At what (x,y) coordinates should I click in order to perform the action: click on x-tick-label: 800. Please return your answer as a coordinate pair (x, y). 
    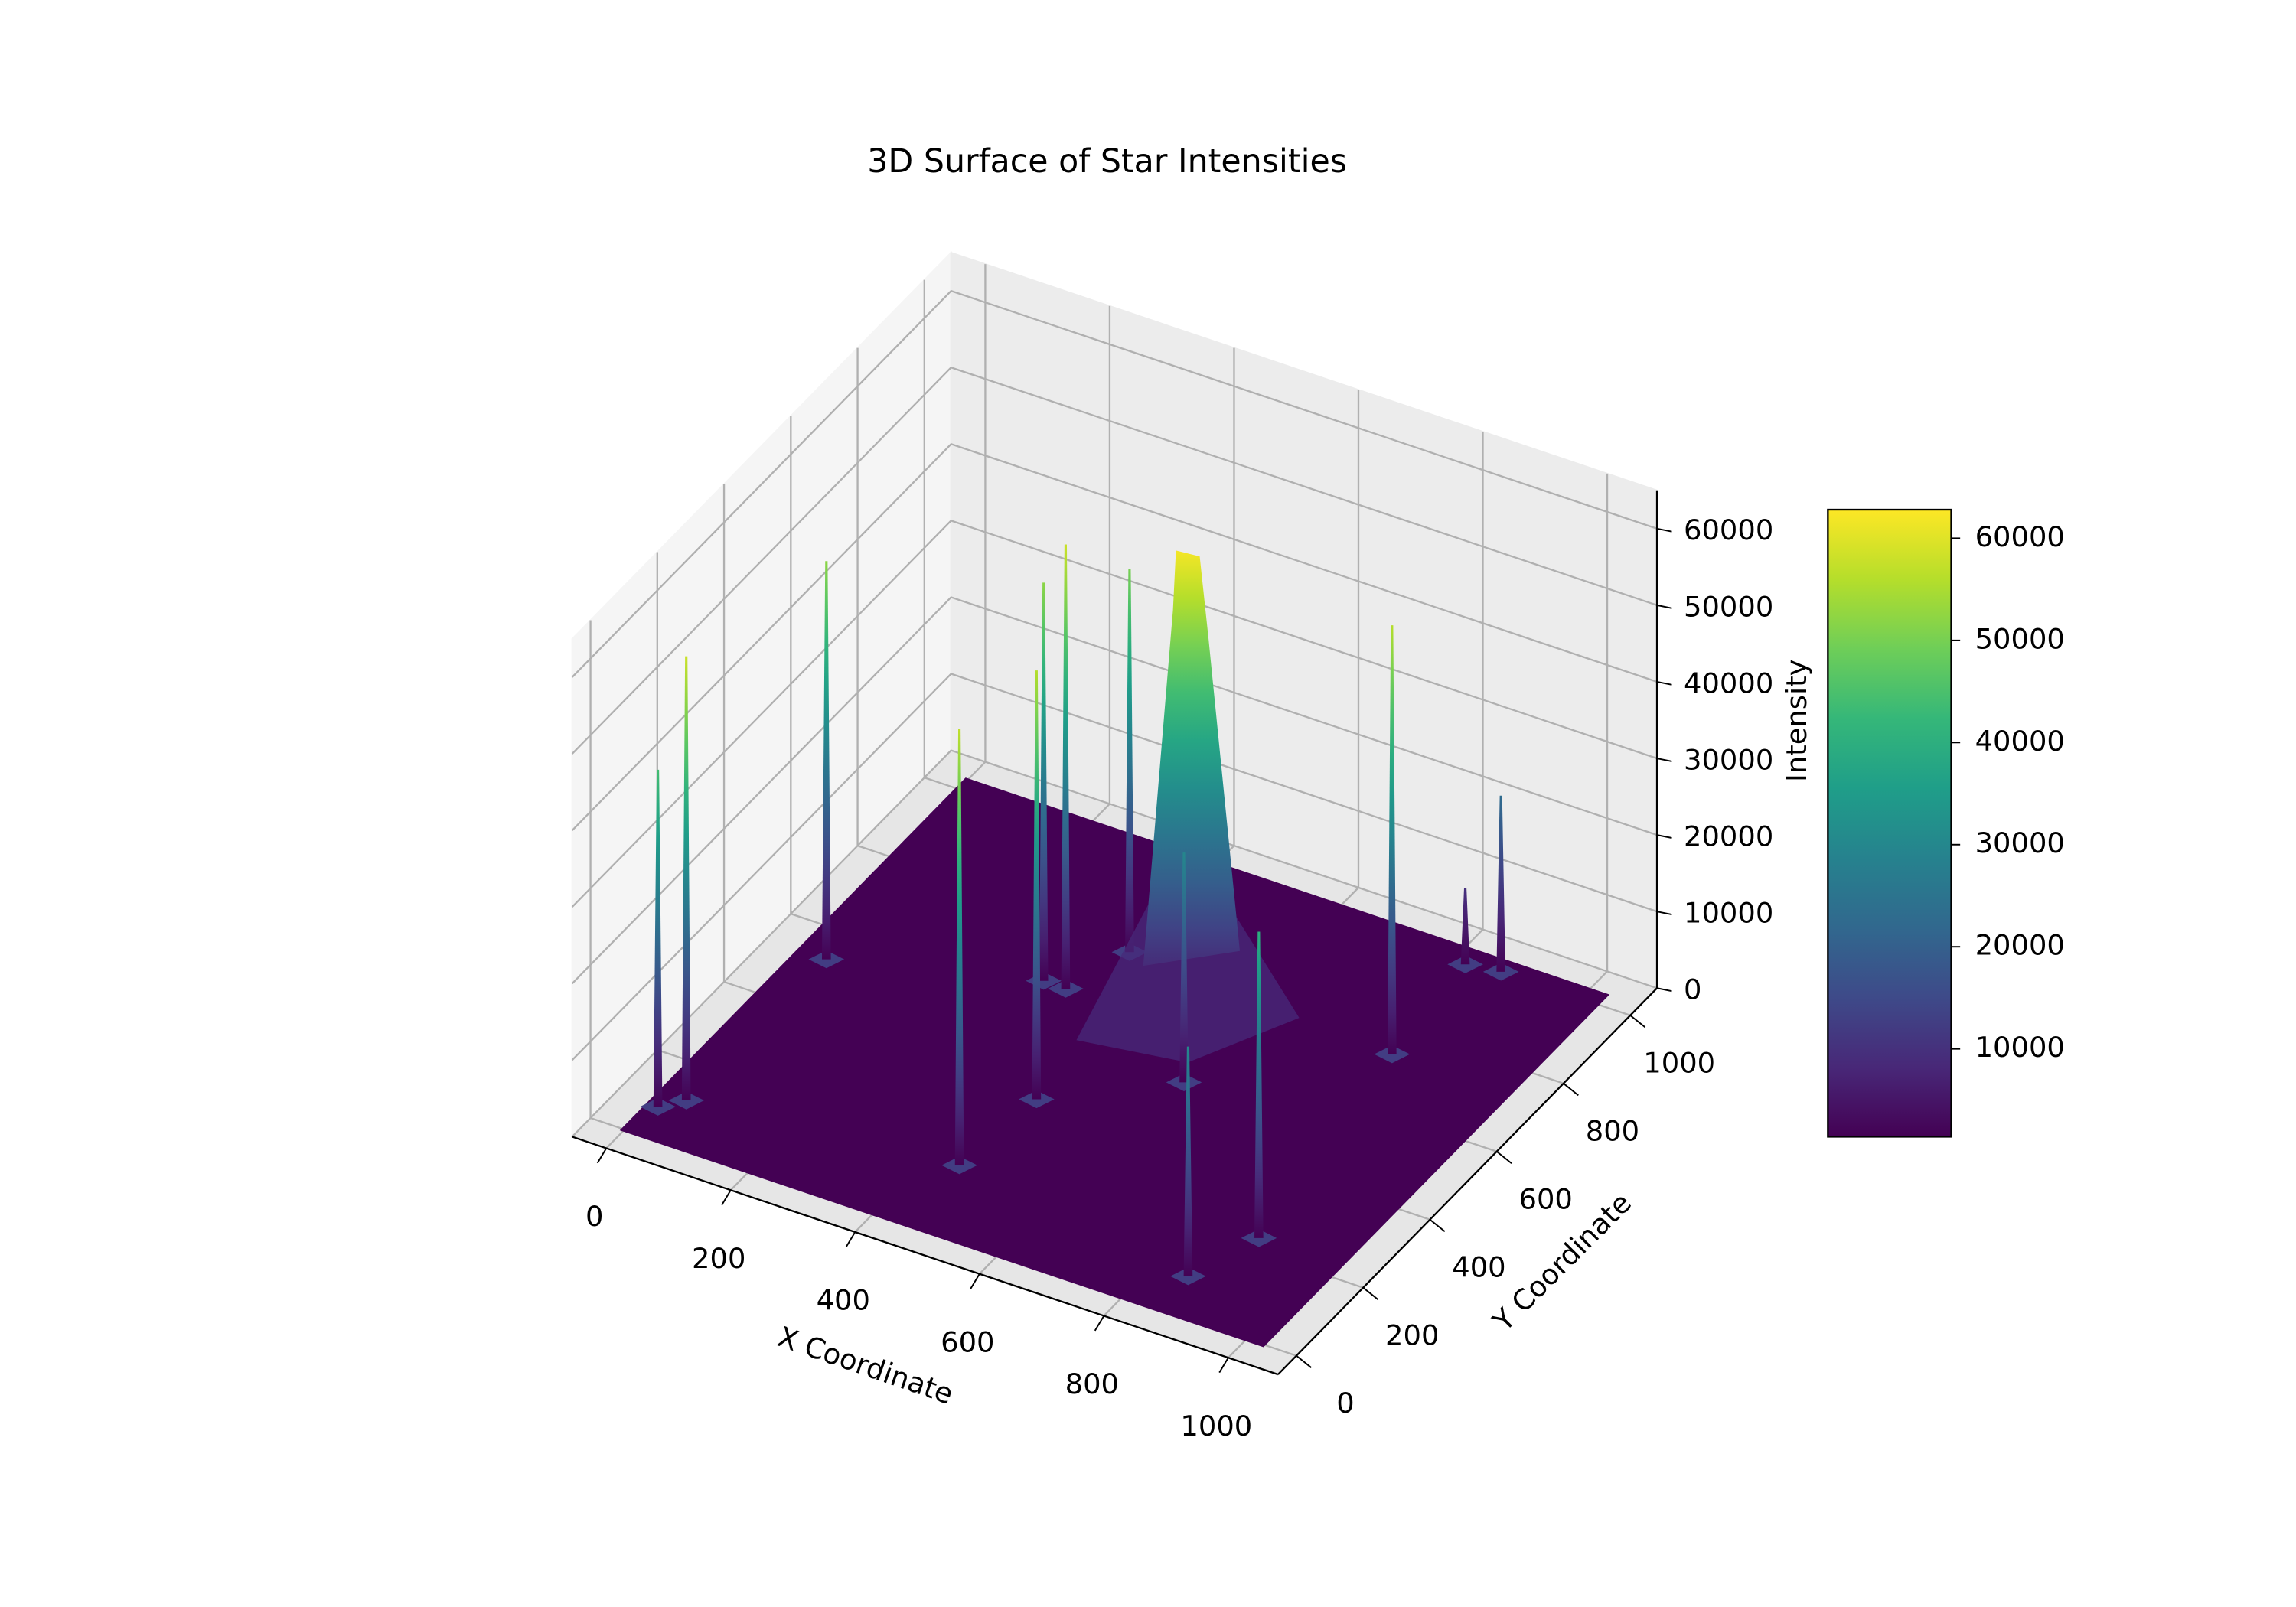
    Looking at the image, I should click on (1092, 1383).